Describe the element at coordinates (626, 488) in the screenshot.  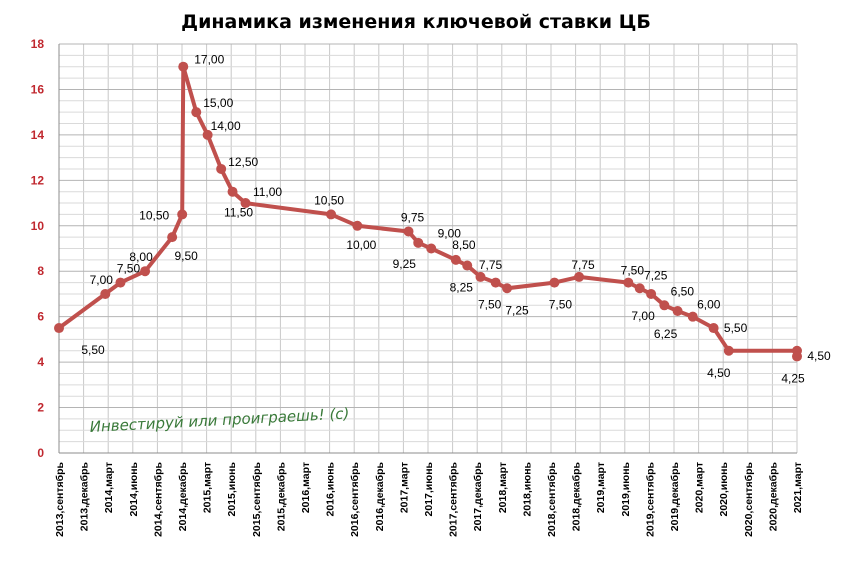
I see `x-tick-label: 2019,июнь` at that location.